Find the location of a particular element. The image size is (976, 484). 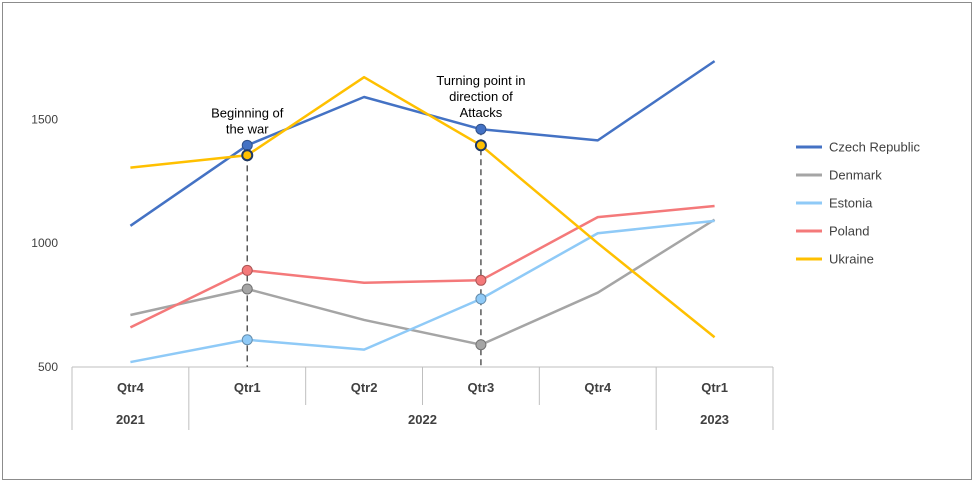

y-tick-label: 1500 is located at coordinates (44, 119).